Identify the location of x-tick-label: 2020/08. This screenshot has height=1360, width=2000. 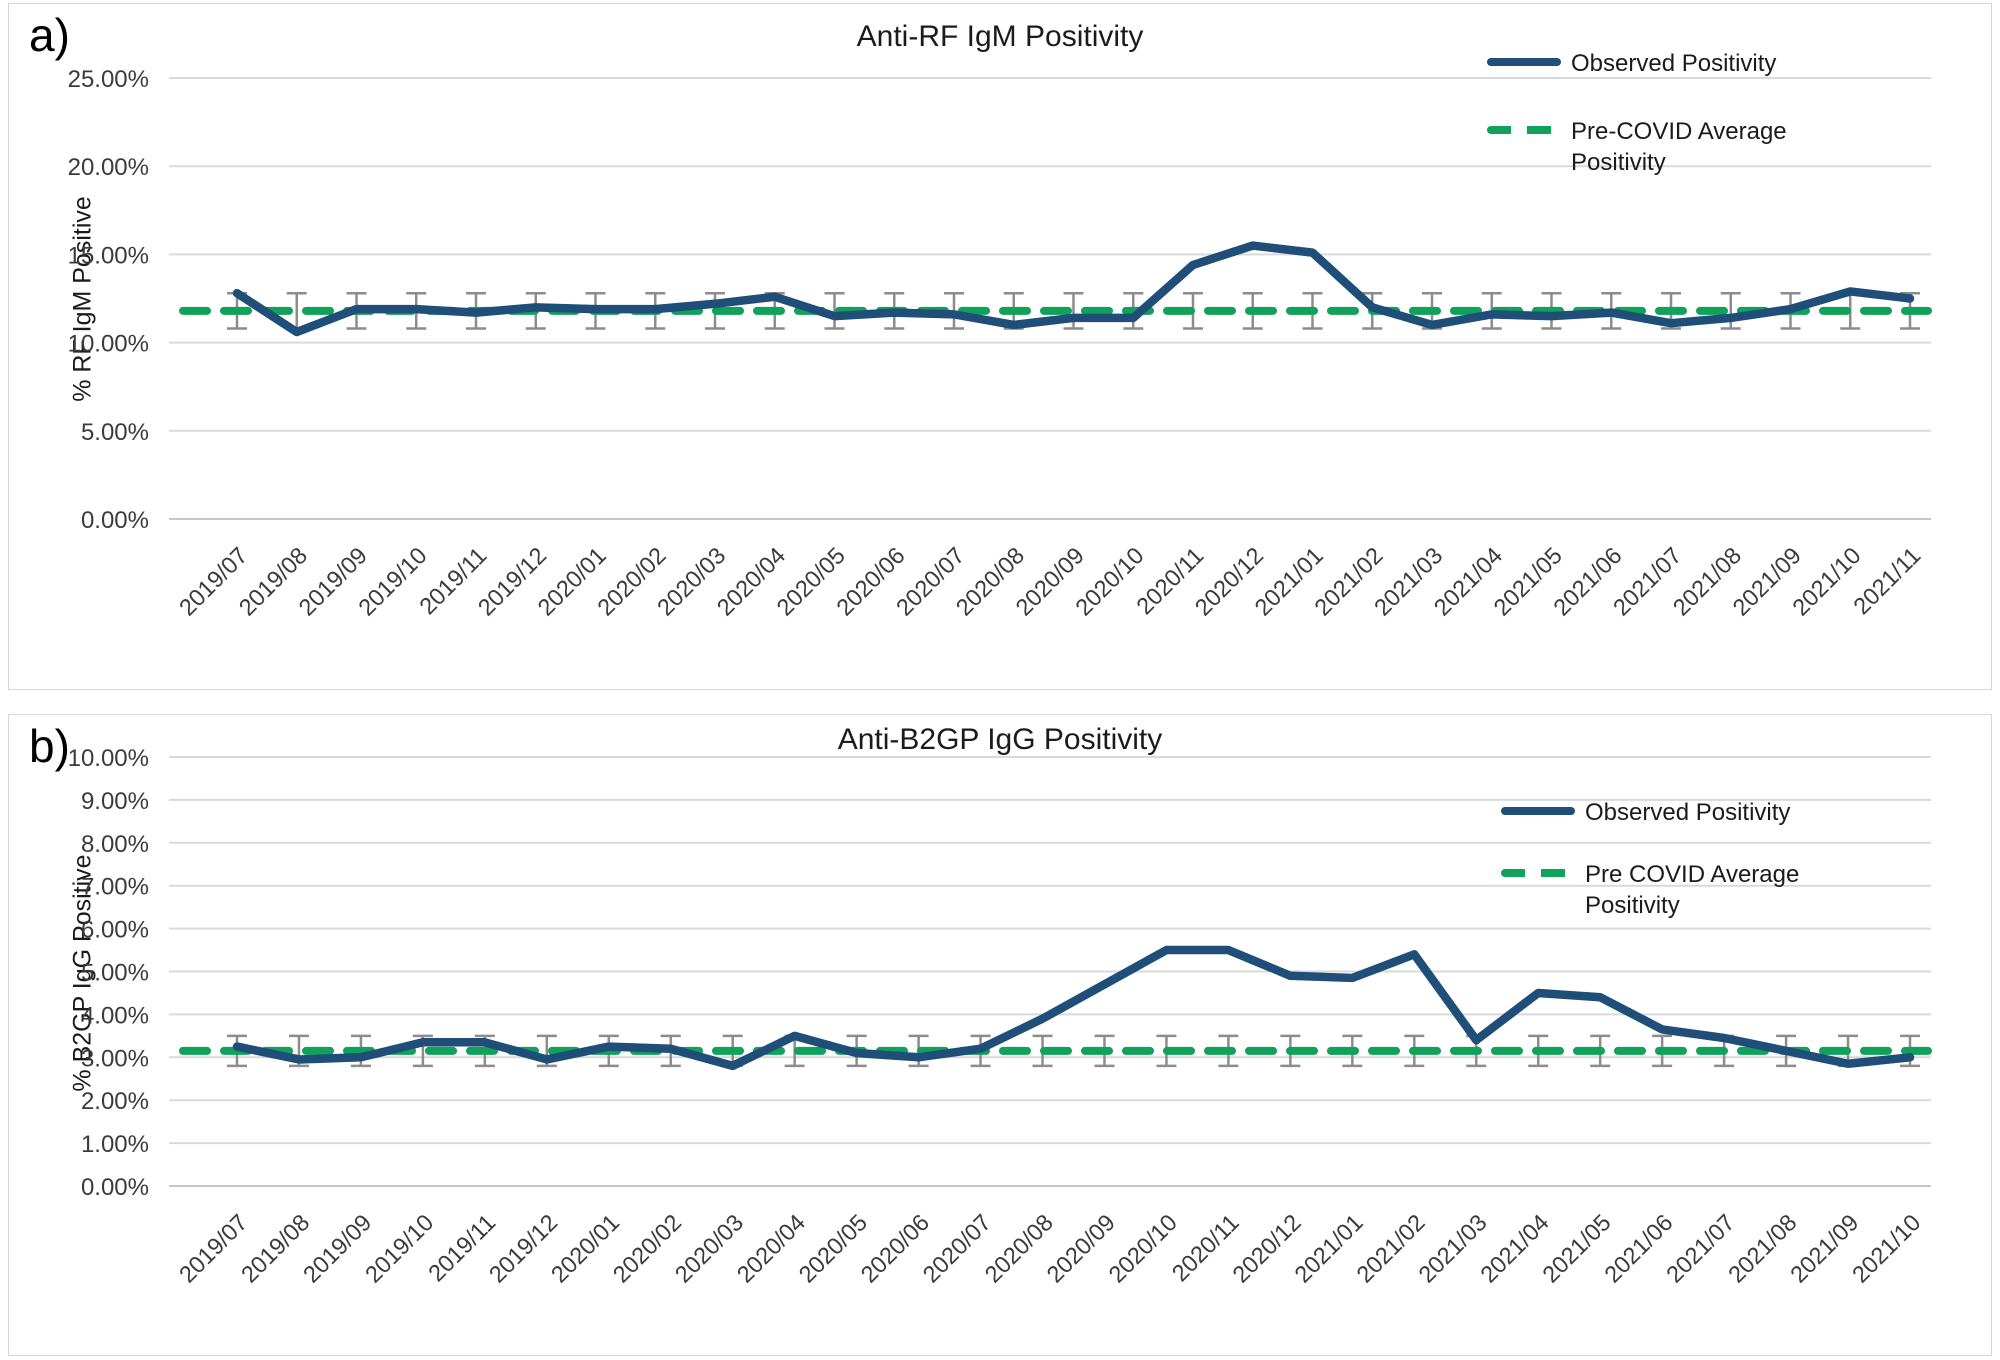
(1019, 1248).